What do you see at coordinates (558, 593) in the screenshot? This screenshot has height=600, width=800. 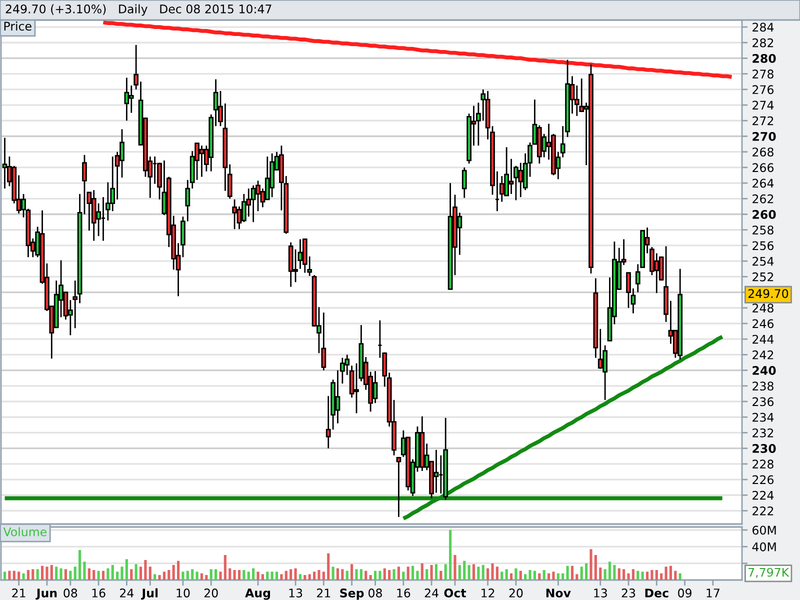 I see `x-tick-label: Nov` at bounding box center [558, 593].